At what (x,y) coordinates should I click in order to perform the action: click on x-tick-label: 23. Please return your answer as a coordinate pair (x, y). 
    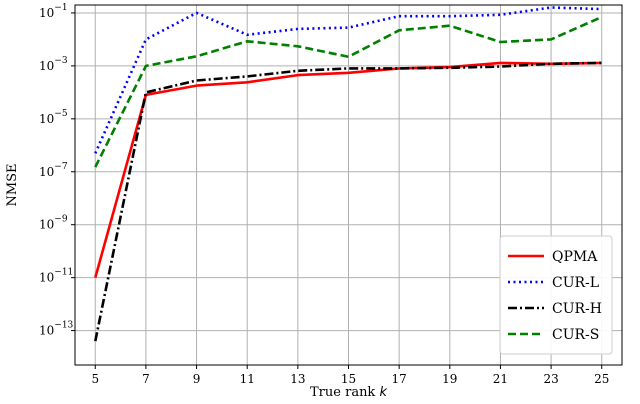
    Looking at the image, I should click on (550, 379).